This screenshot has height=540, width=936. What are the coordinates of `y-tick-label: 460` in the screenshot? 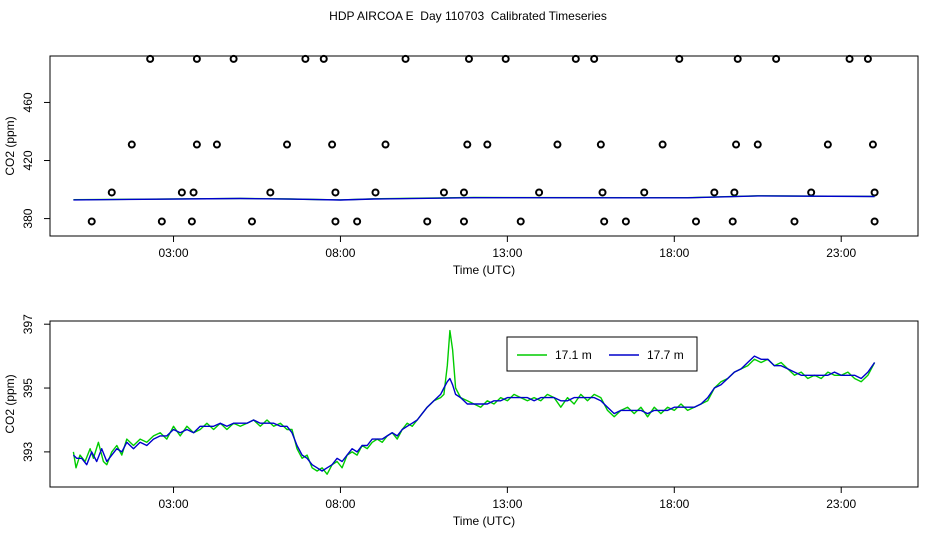 It's located at (28, 102).